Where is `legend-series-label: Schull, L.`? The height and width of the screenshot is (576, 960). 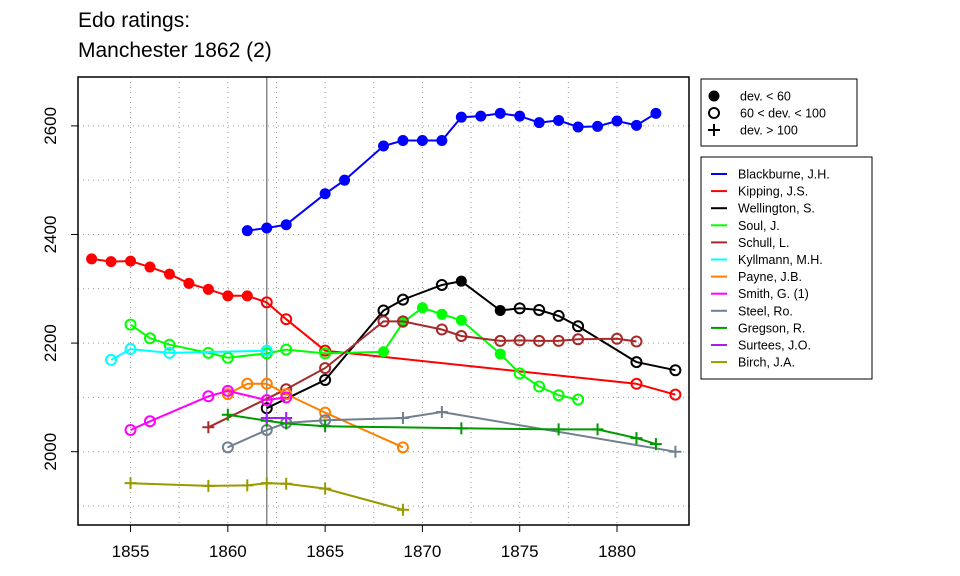
legend-series-label: Schull, L. is located at coordinates (763, 243).